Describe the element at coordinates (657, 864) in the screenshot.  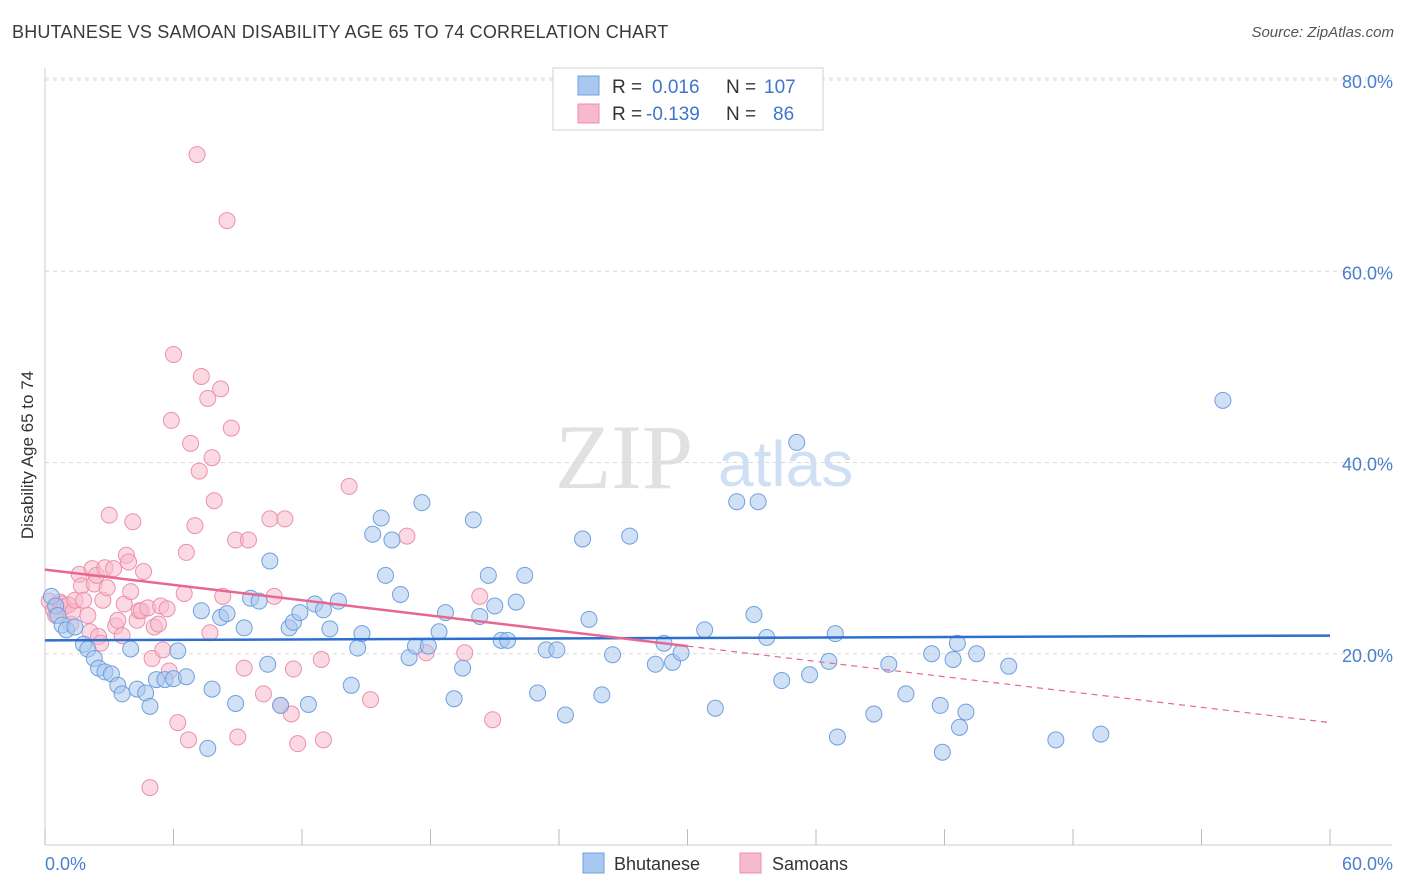
I see `bottom-legend-label-bhutanese: Bhutanese` at that location.